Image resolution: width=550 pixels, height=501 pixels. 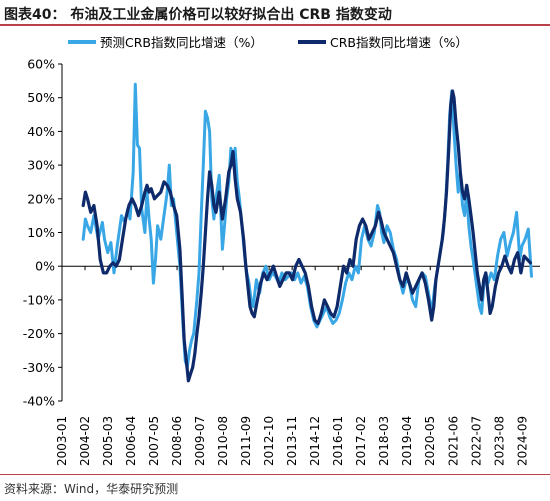 I want to click on y-tick-label: 30%, so click(x=41, y=165).